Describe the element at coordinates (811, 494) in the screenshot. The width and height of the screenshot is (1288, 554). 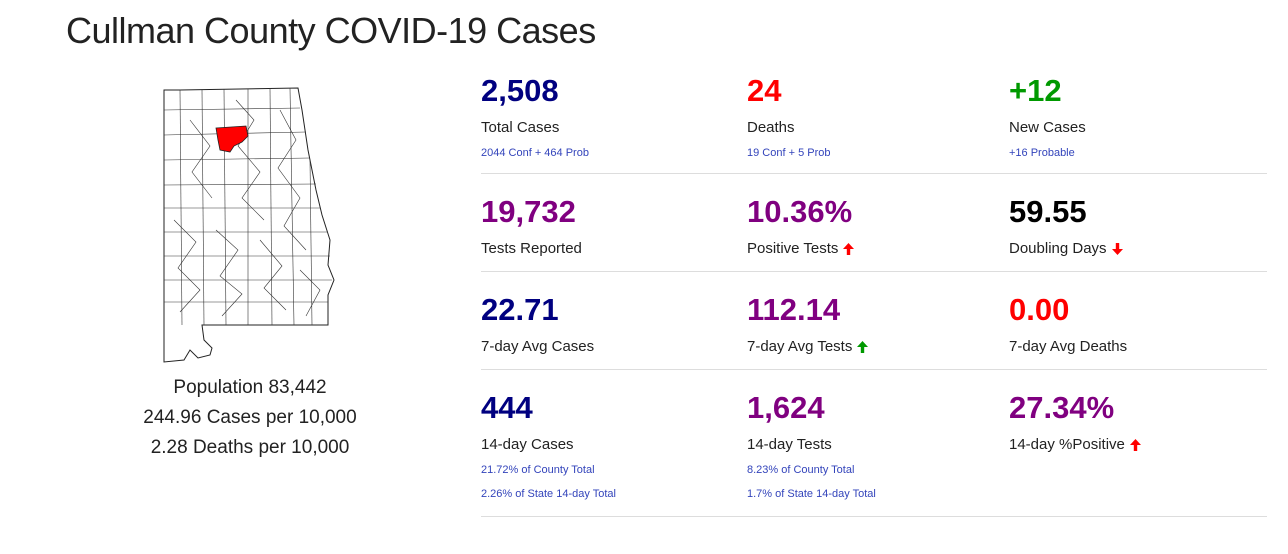
I see `stat-sub: 1.7% of State 14-day Total` at that location.